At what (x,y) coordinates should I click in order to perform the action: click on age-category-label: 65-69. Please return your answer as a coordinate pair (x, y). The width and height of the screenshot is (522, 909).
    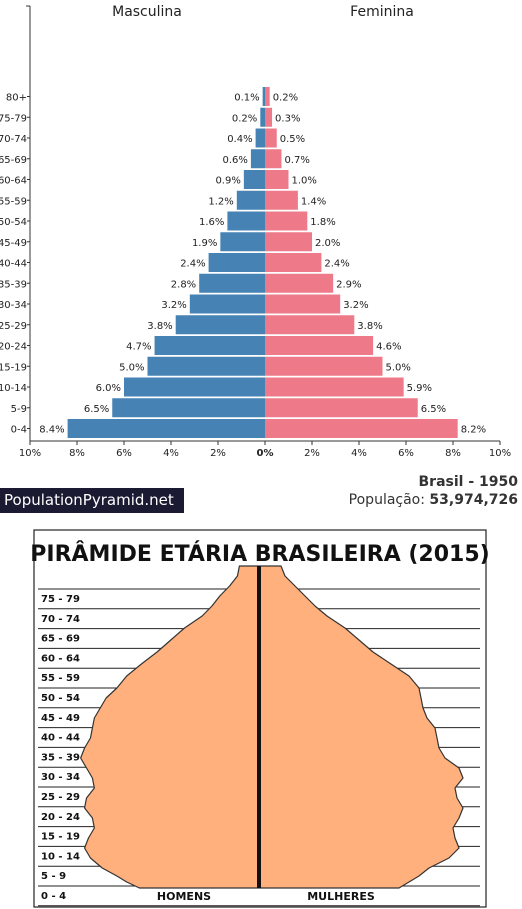
    Looking at the image, I should click on (13, 160).